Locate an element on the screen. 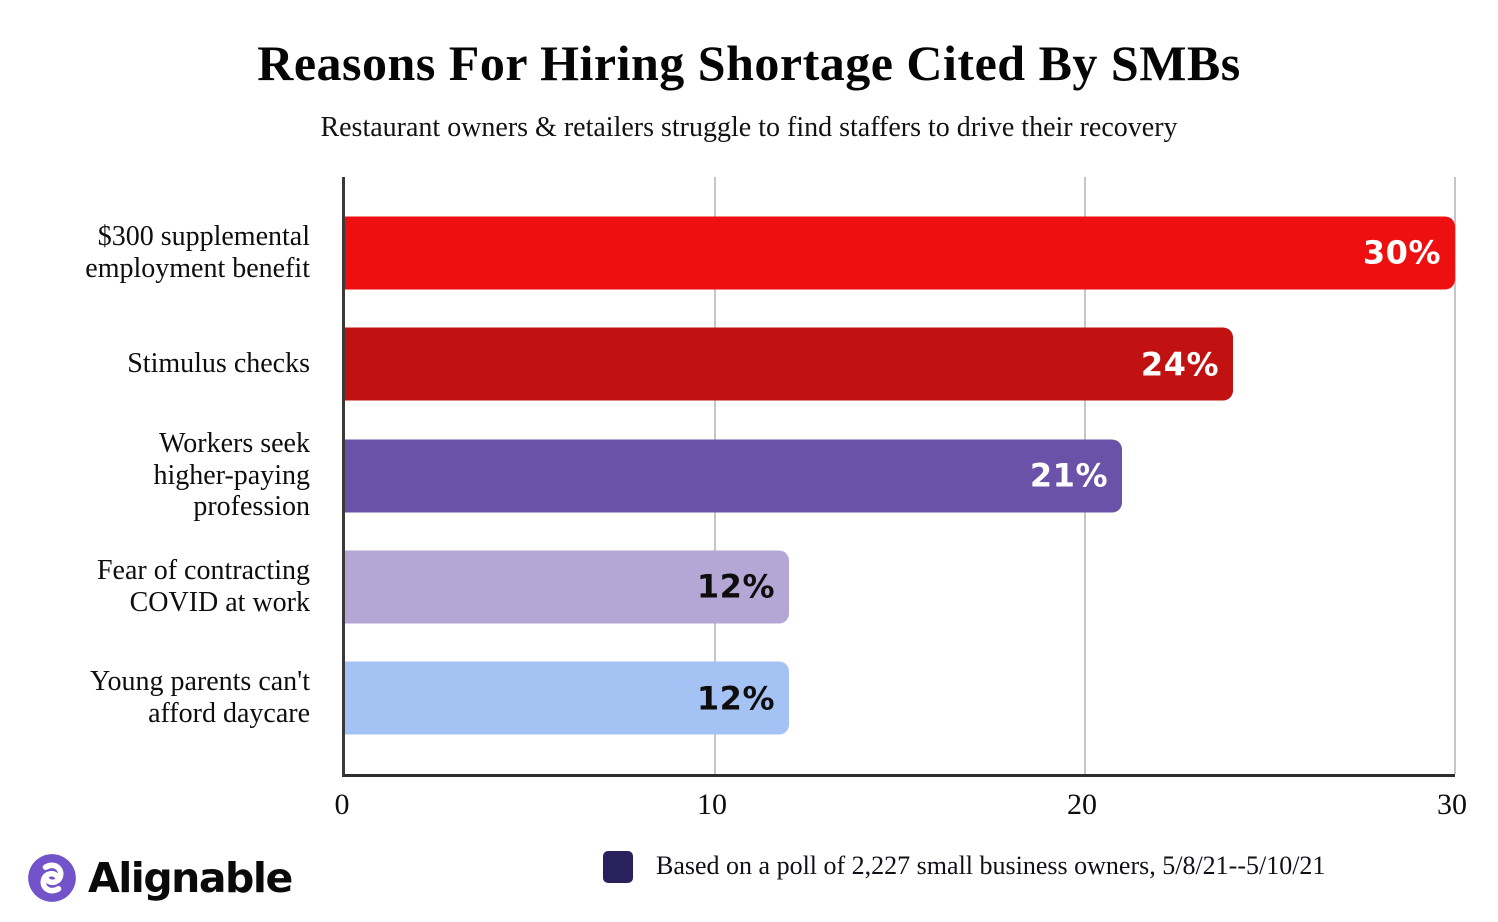 This screenshot has width=1498, height=922. bar-row: 24% is located at coordinates (900, 363).